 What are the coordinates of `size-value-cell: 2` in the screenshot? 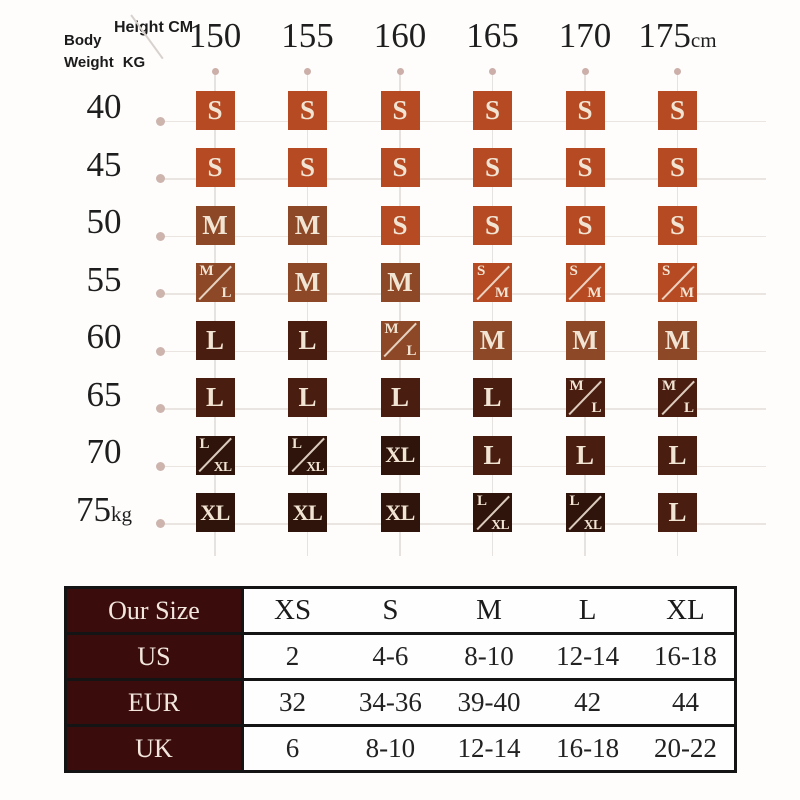 It's located at (292, 656).